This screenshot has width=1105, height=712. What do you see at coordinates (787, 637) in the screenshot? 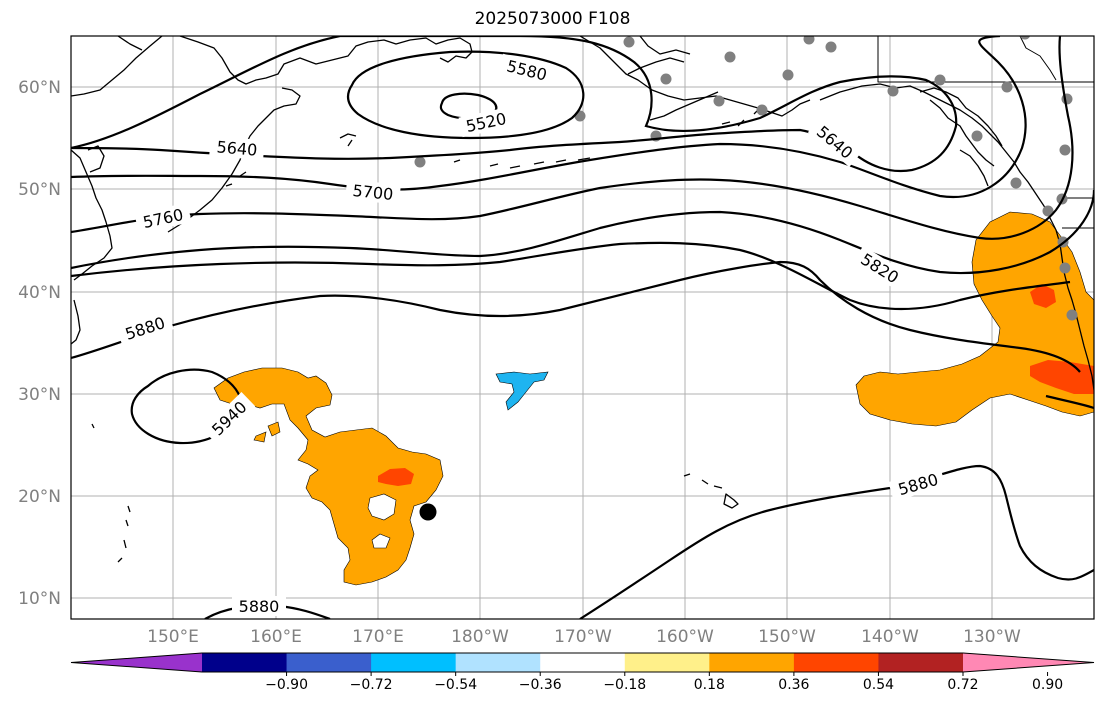
I see `lon-label: 150°W` at bounding box center [787, 637].